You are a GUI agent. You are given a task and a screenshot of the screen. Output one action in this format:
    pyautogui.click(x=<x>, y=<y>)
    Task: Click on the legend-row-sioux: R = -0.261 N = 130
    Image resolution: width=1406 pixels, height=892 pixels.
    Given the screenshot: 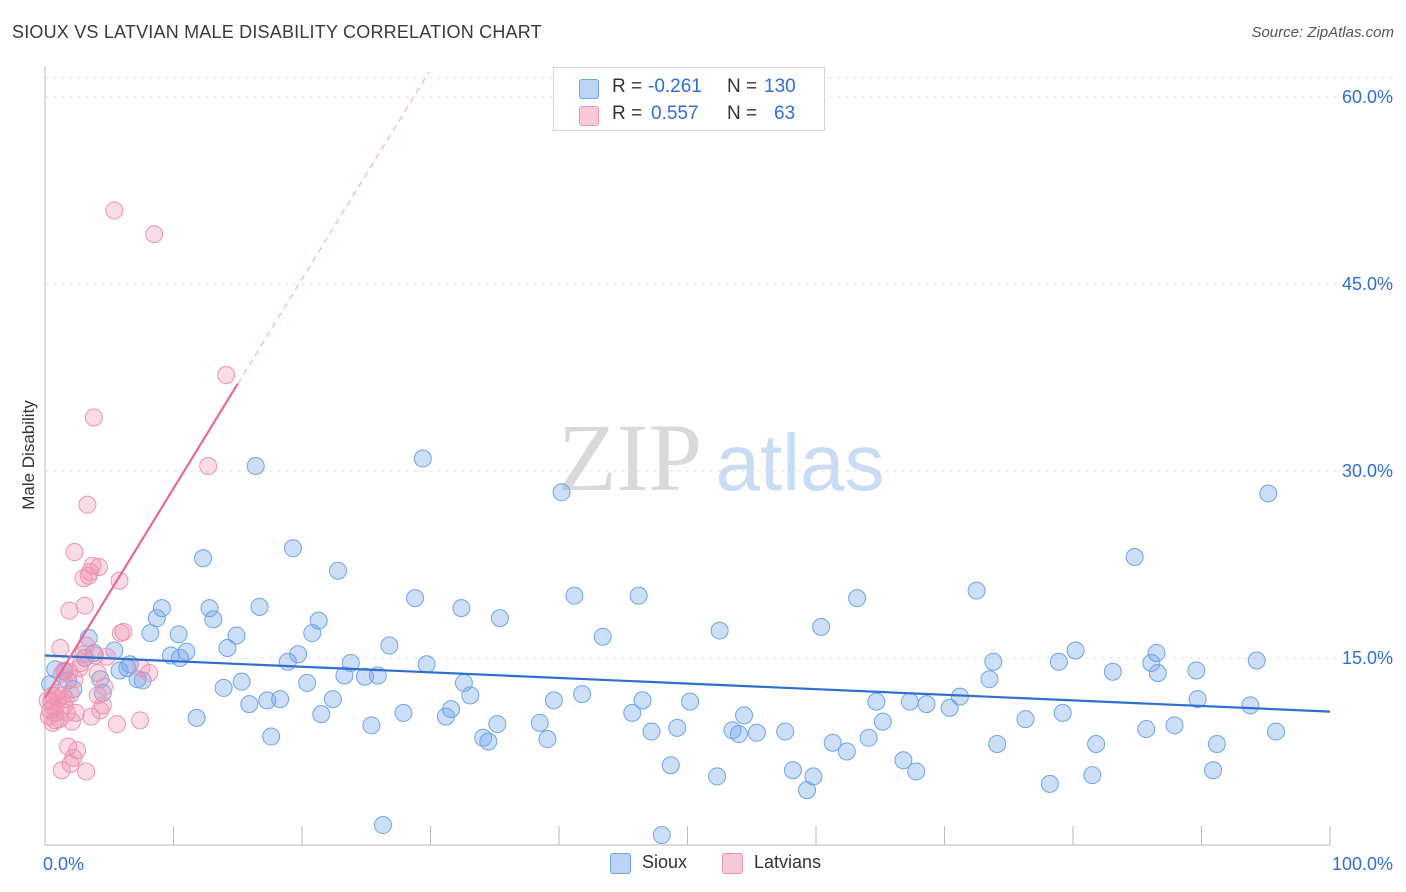 What is the action you would take?
    pyautogui.click(x=689, y=88)
    